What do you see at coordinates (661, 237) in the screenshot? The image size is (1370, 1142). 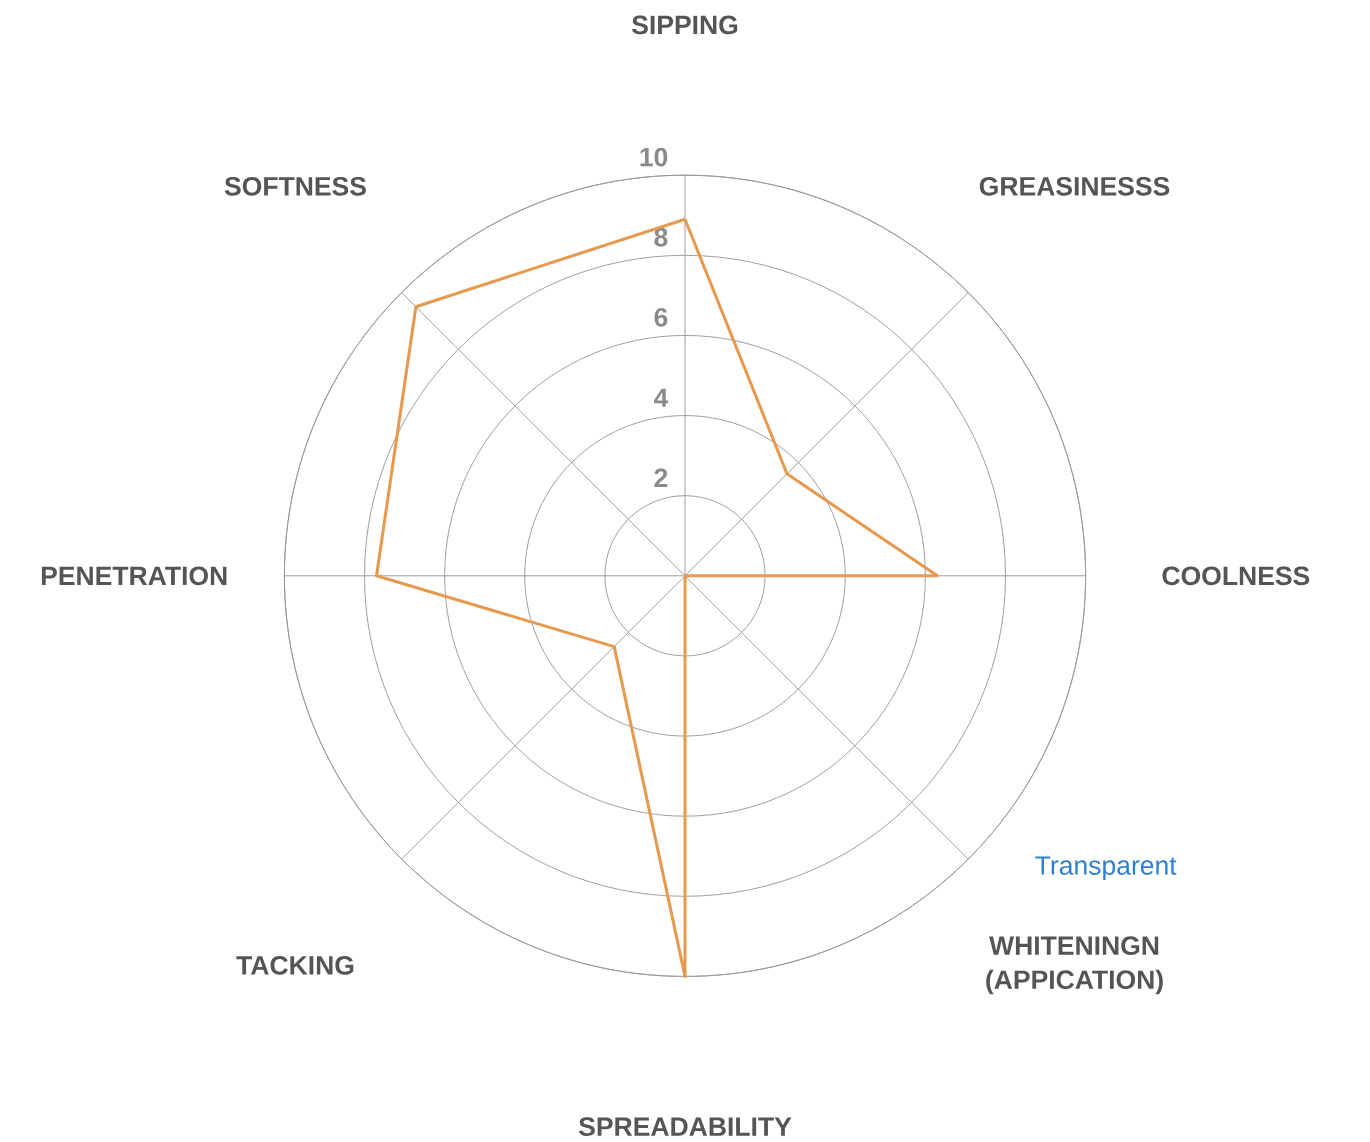 I see `y-tick-label: 8` at bounding box center [661, 237].